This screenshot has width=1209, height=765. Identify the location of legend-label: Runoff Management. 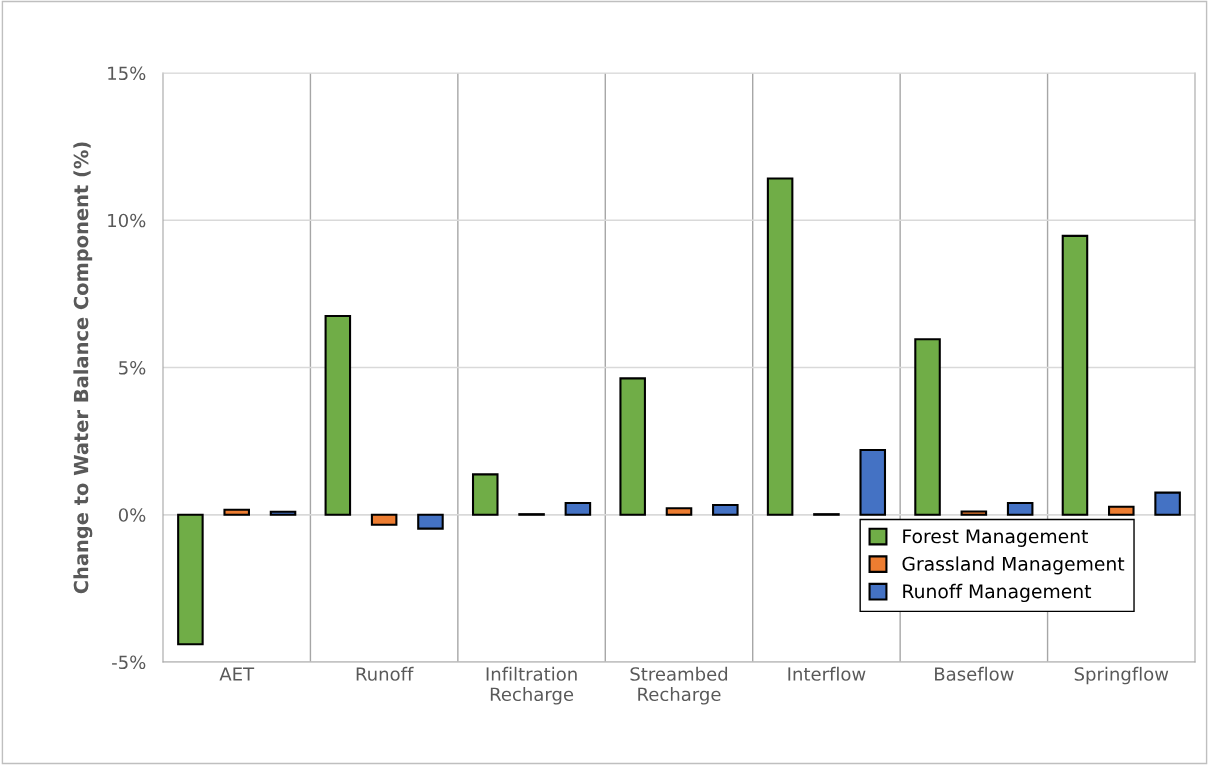
(997, 593).